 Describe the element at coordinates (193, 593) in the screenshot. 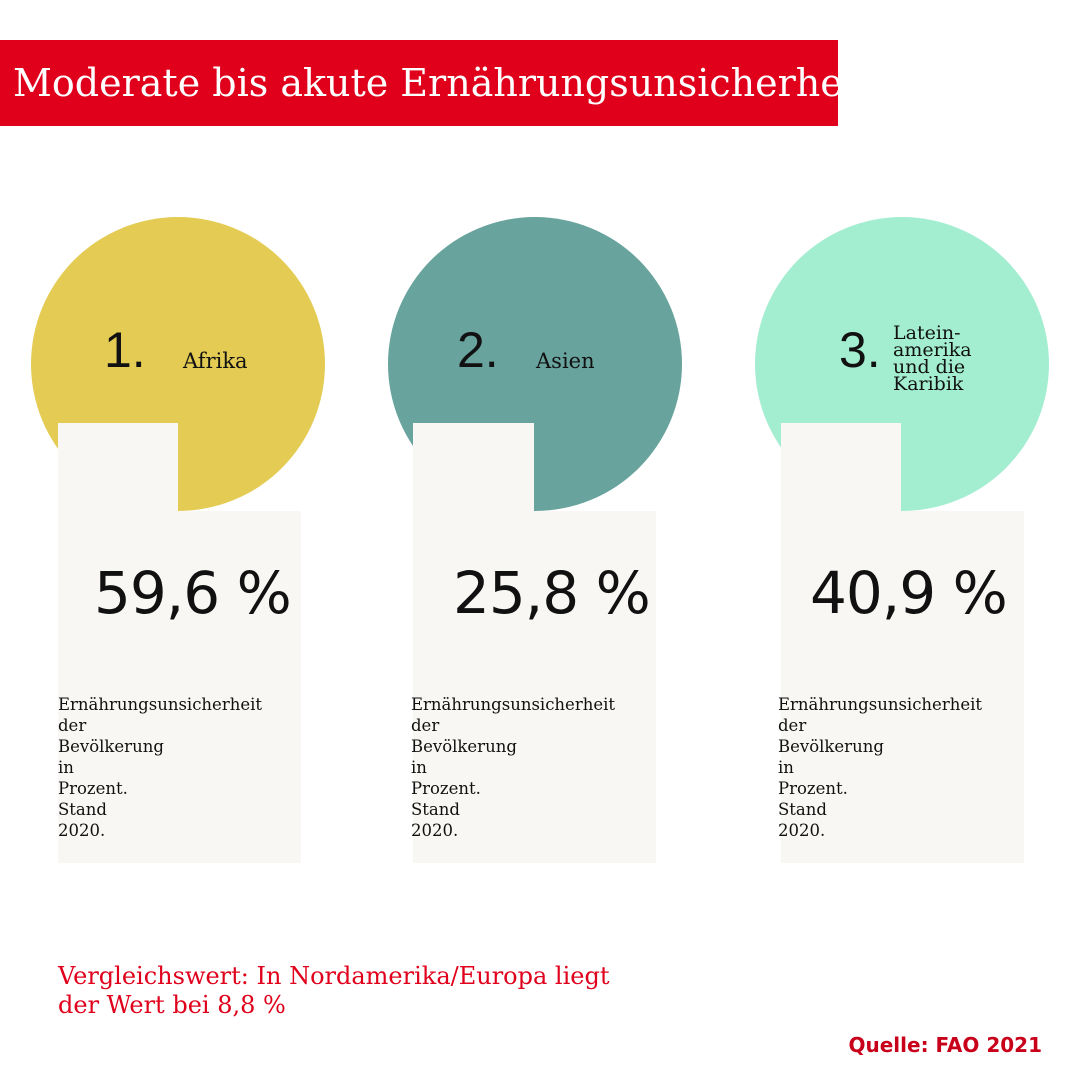

I see `value-label: 59,6 %` at that location.